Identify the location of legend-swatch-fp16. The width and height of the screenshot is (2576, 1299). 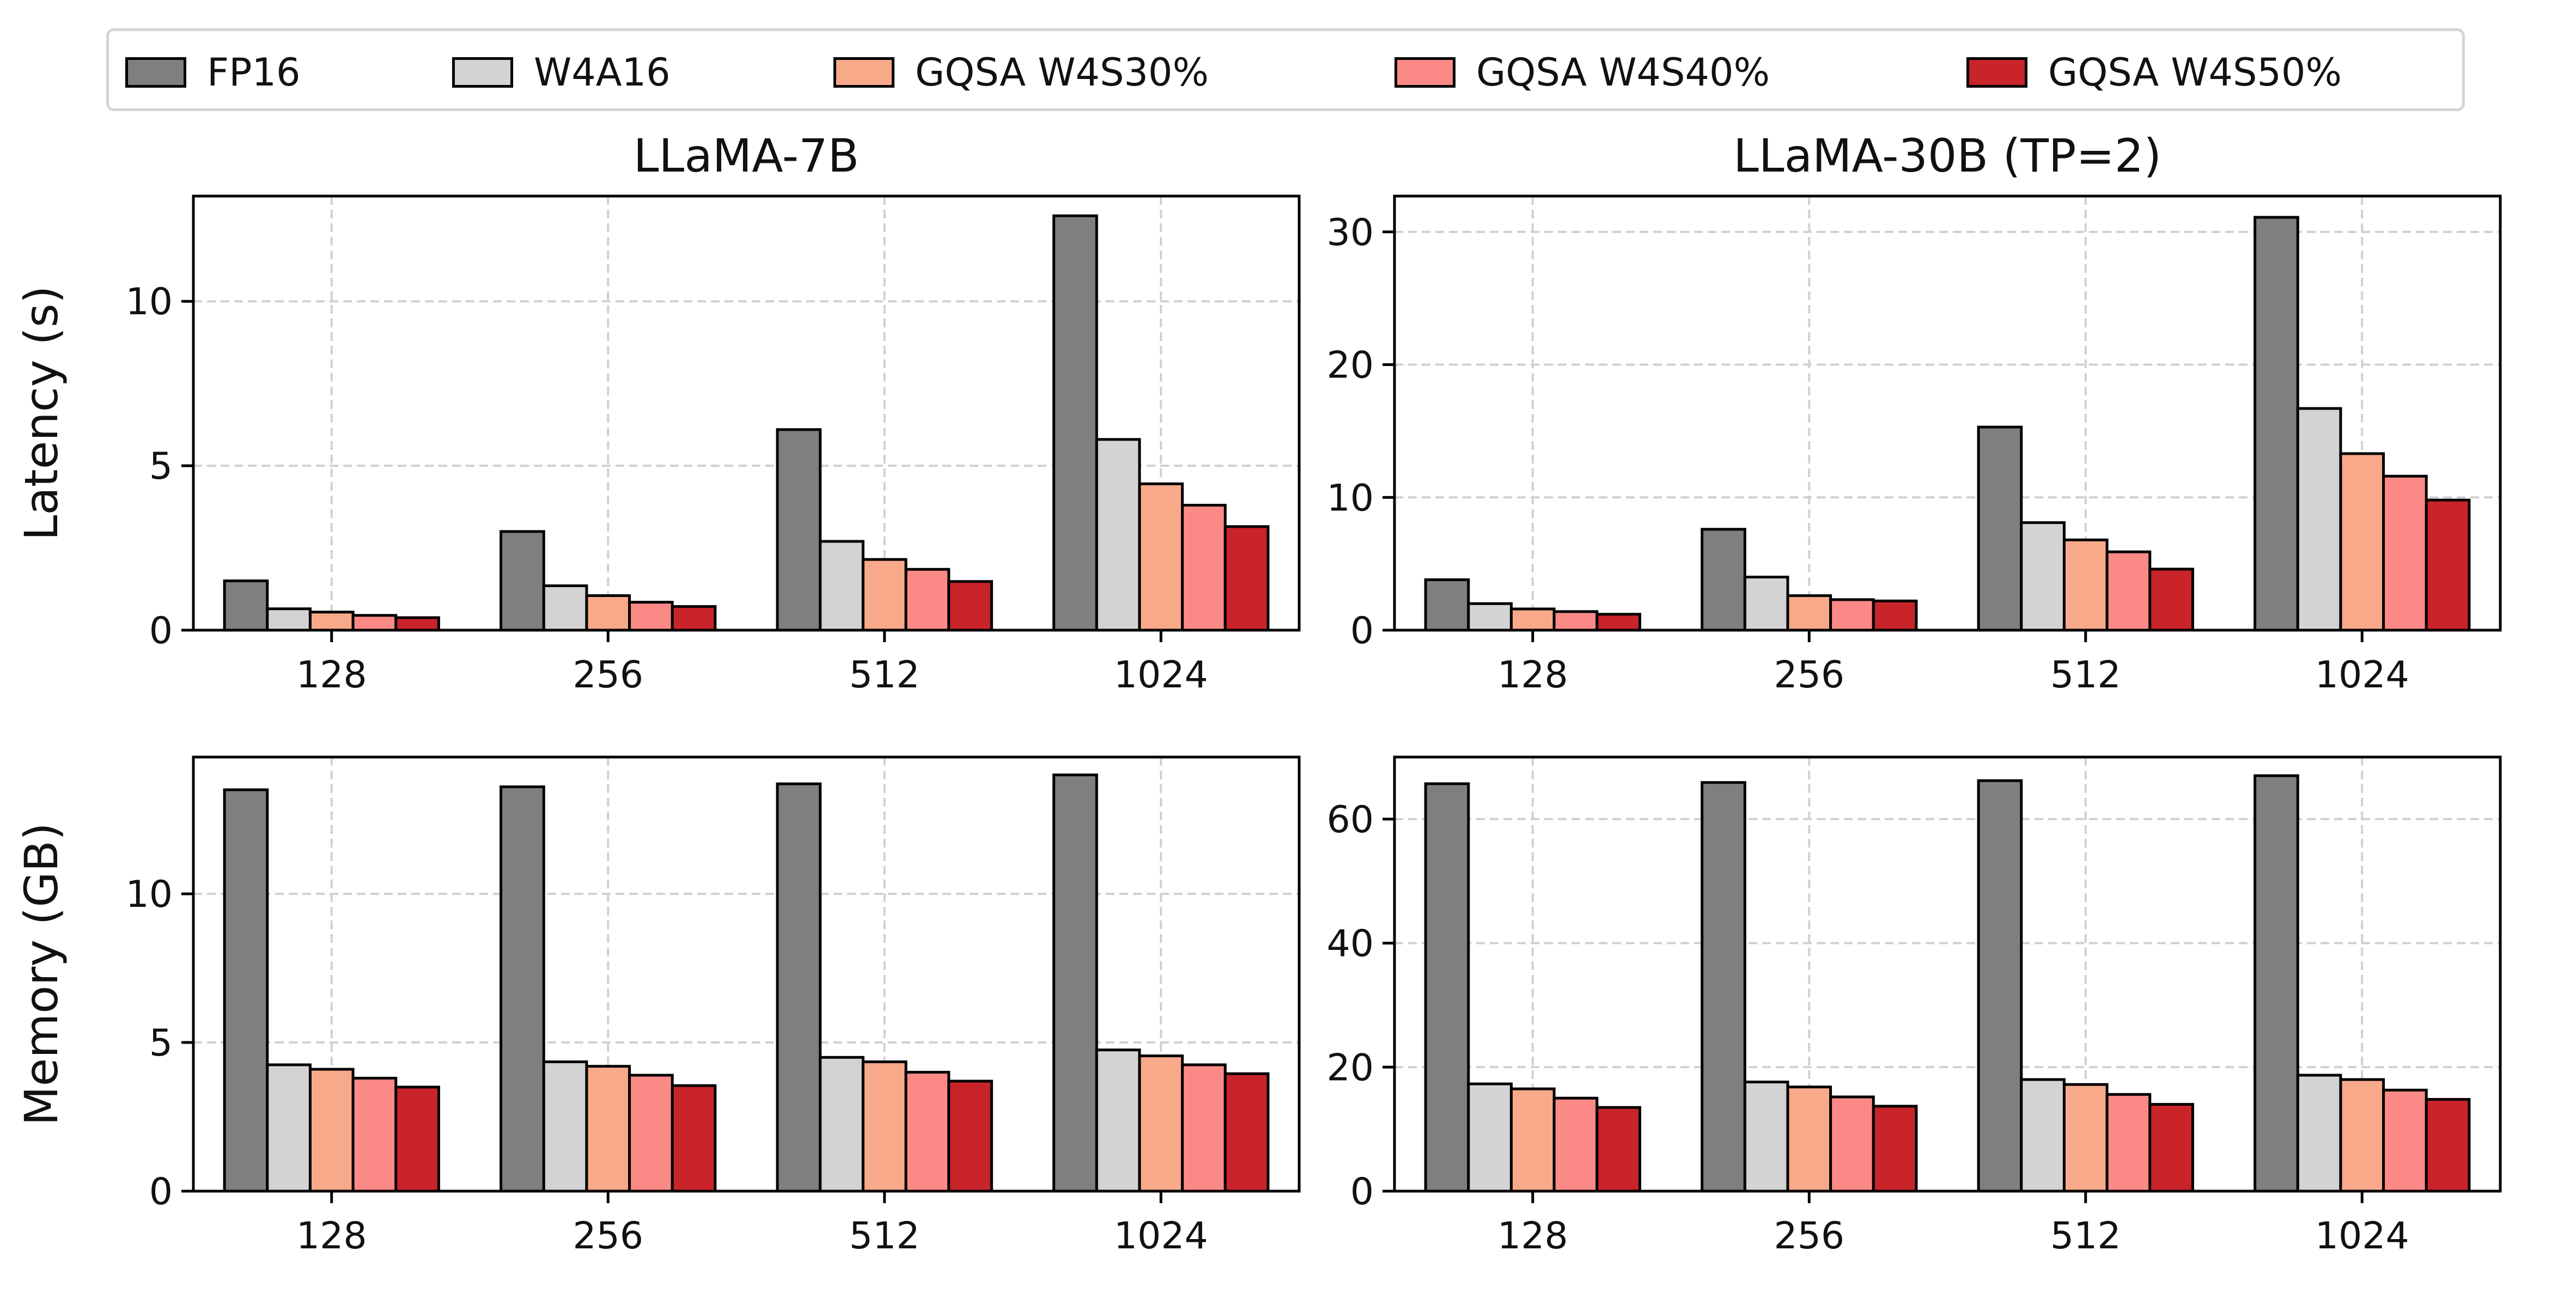
(156, 72).